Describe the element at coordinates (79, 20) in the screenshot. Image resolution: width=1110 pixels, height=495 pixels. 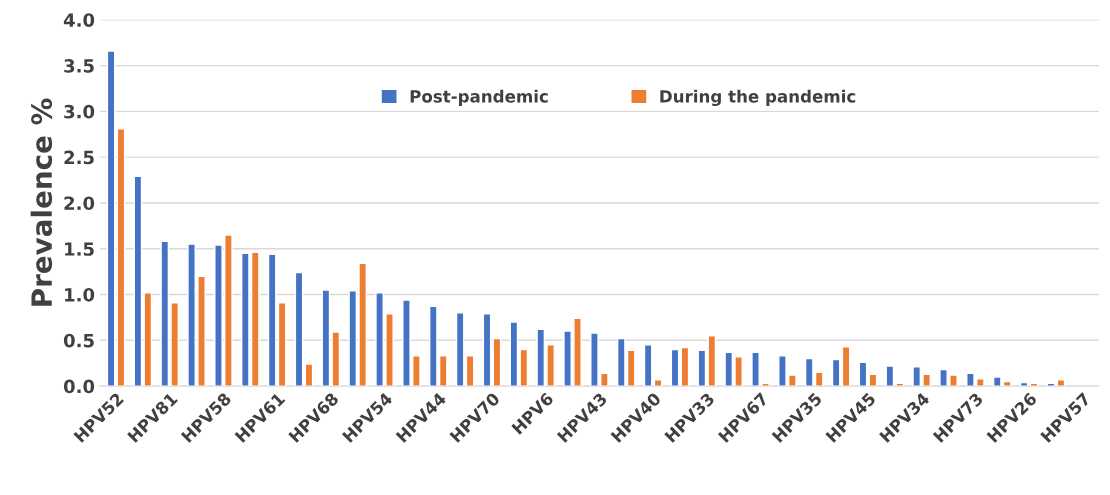
I see `y-tick-label: 4.0` at that location.